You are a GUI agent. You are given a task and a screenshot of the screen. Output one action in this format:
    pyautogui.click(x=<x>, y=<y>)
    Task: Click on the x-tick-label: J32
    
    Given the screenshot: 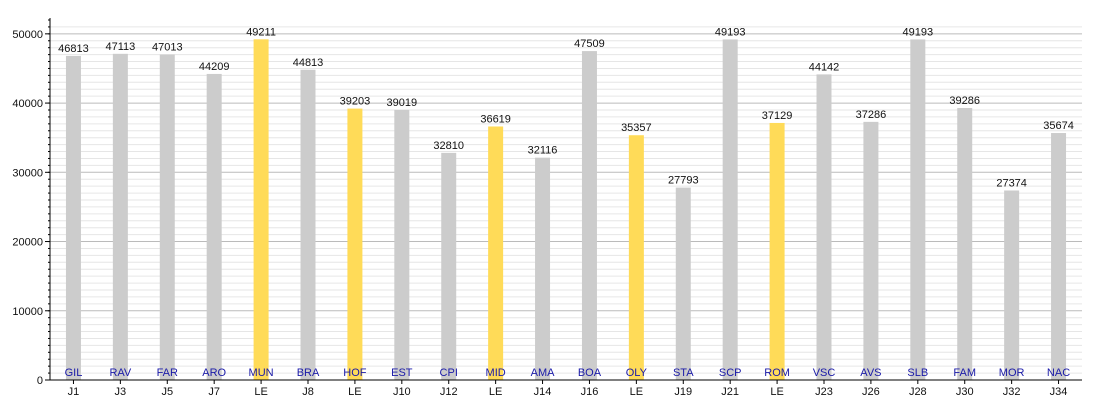 What is the action you would take?
    pyautogui.click(x=1012, y=392)
    